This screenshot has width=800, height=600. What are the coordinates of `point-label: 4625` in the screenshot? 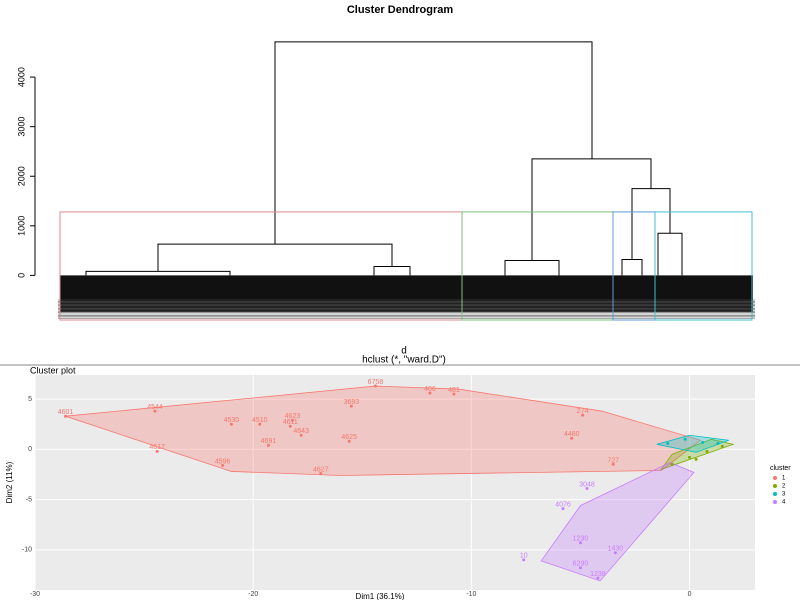 It's located at (349, 437).